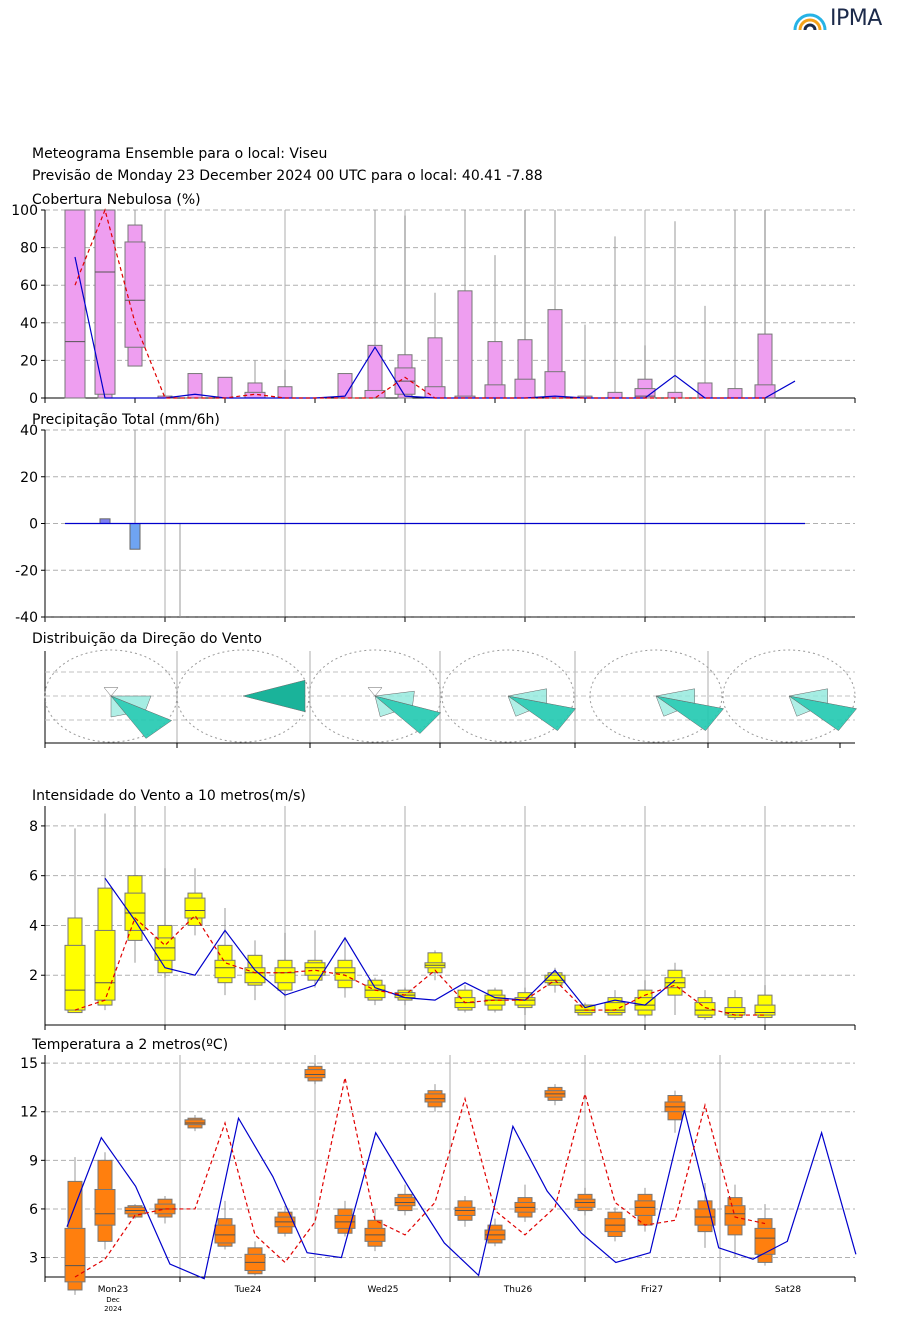  I want to click on y-tick-label: 4, so click(33, 926).